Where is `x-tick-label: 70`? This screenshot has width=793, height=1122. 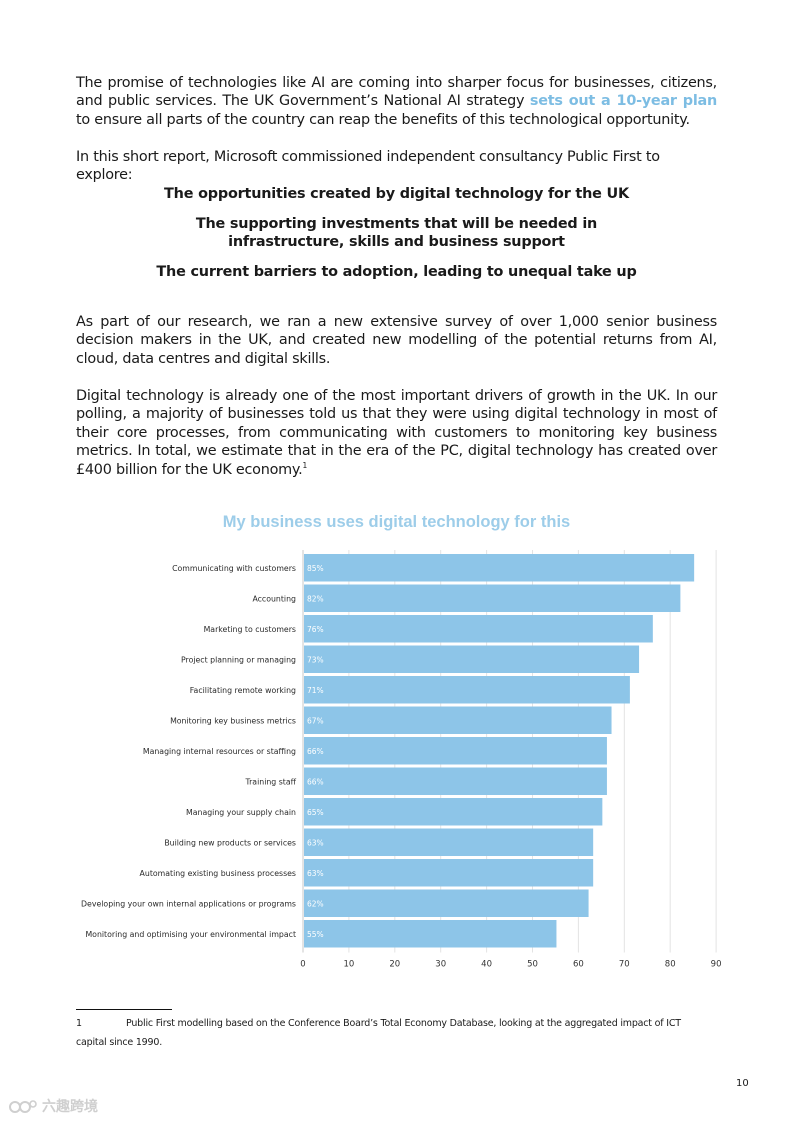
x-tick-label: 70 is located at coordinates (624, 965).